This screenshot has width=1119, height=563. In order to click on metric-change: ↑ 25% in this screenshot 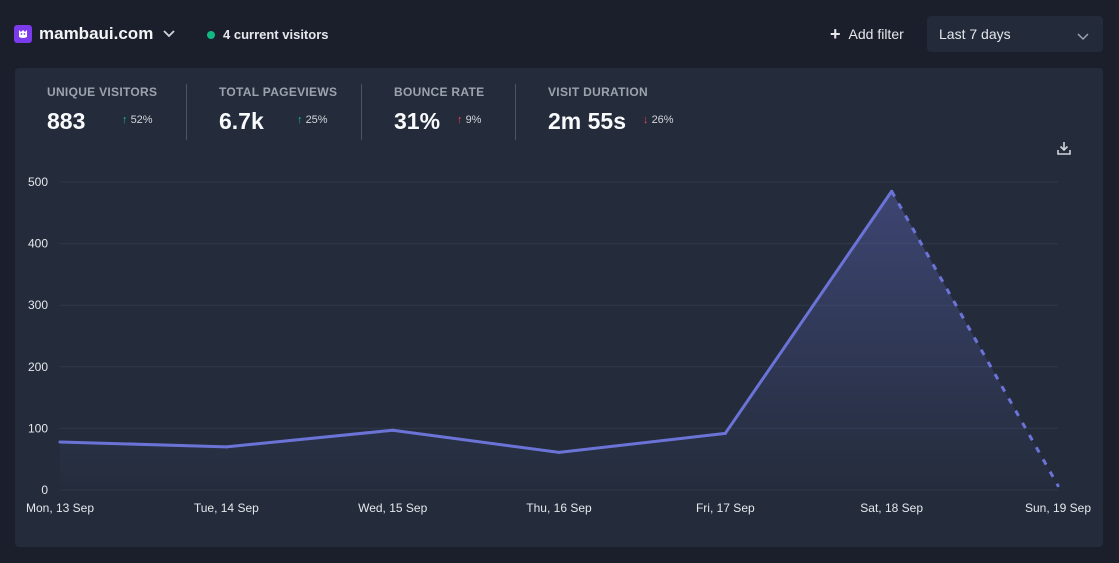, I will do `click(312, 120)`.